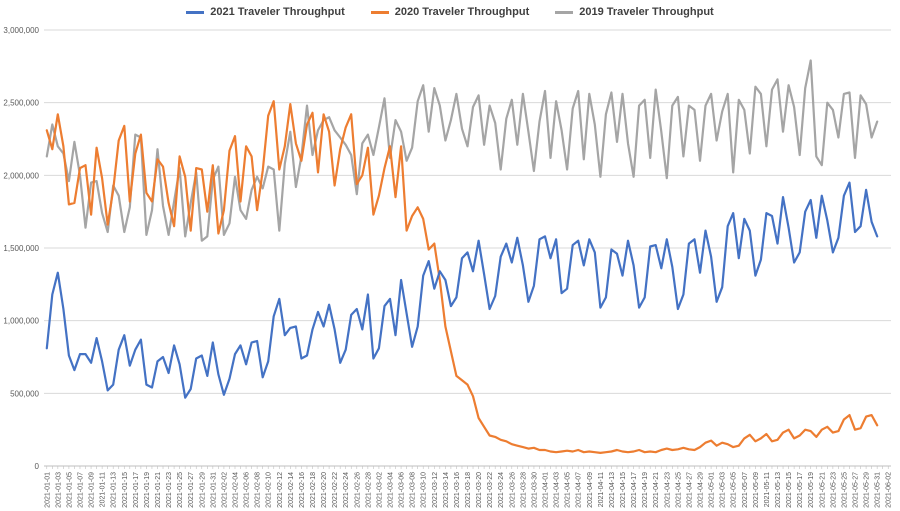  I want to click on x-tick-label: 2021-03-04, so click(390, 490).